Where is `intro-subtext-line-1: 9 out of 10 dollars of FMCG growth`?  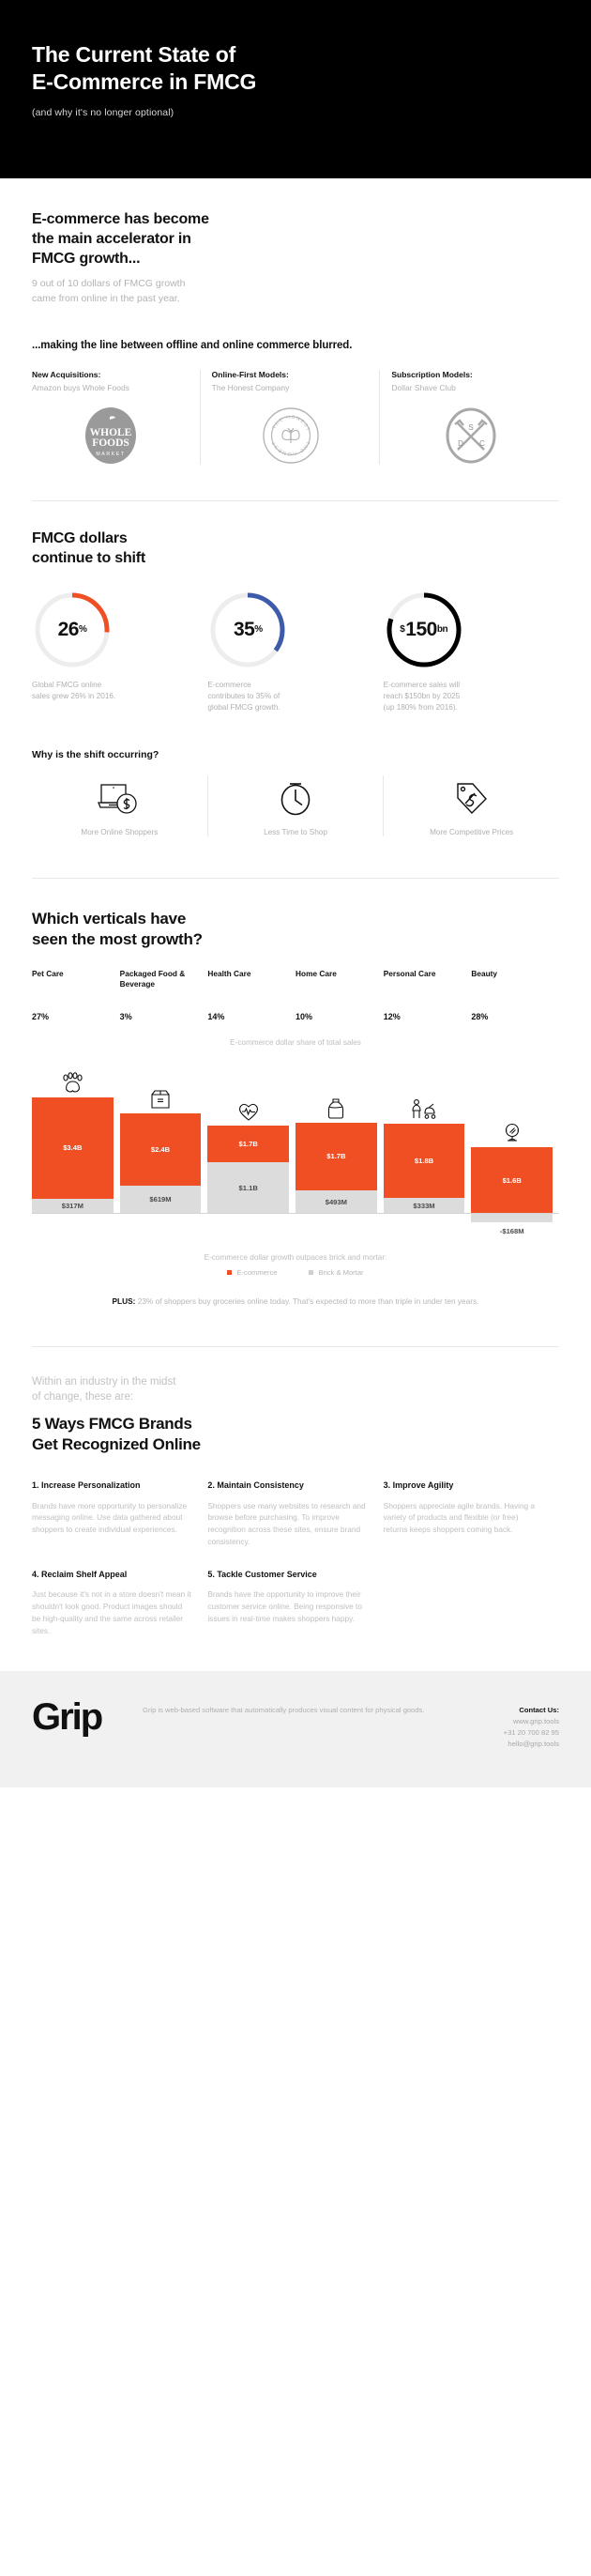
intro-subtext-line-1: 9 out of 10 dollars of FMCG growth is located at coordinates (109, 284).